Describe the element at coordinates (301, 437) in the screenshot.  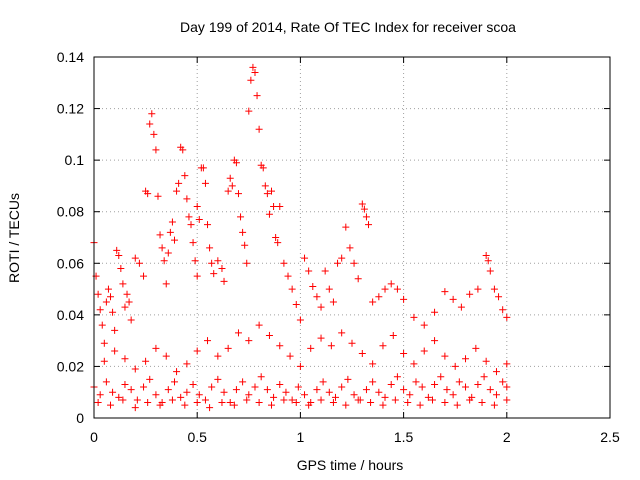
I see `x-tick-label: 1` at that location.